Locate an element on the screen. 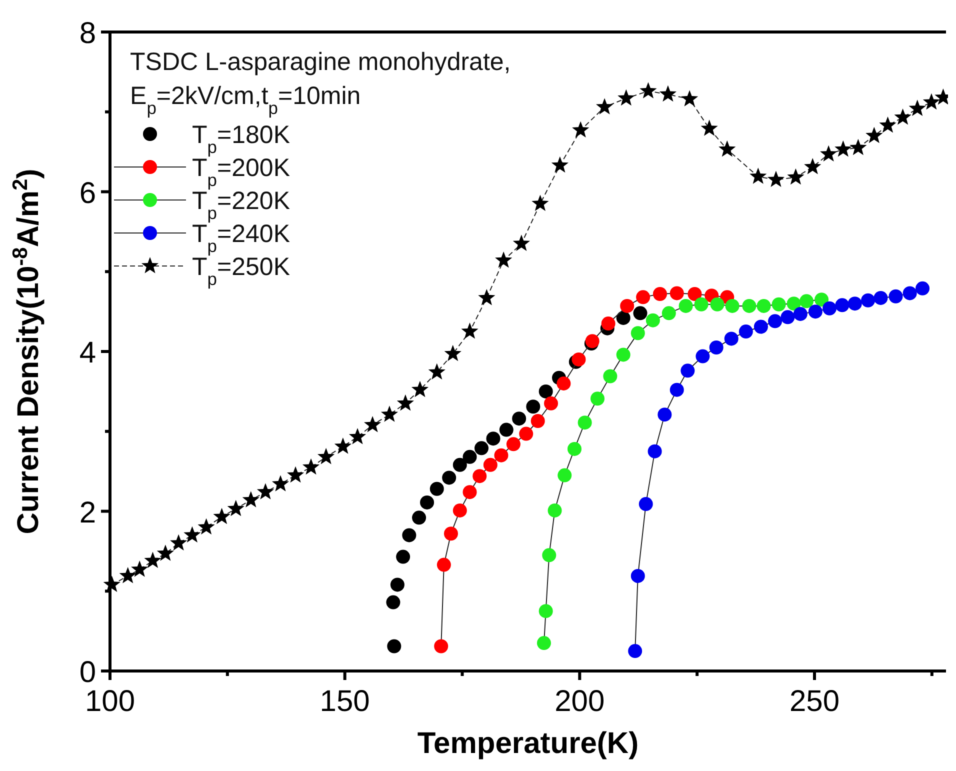  legend-label: T$_{p}$=220K is located at coordinates (241, 205).